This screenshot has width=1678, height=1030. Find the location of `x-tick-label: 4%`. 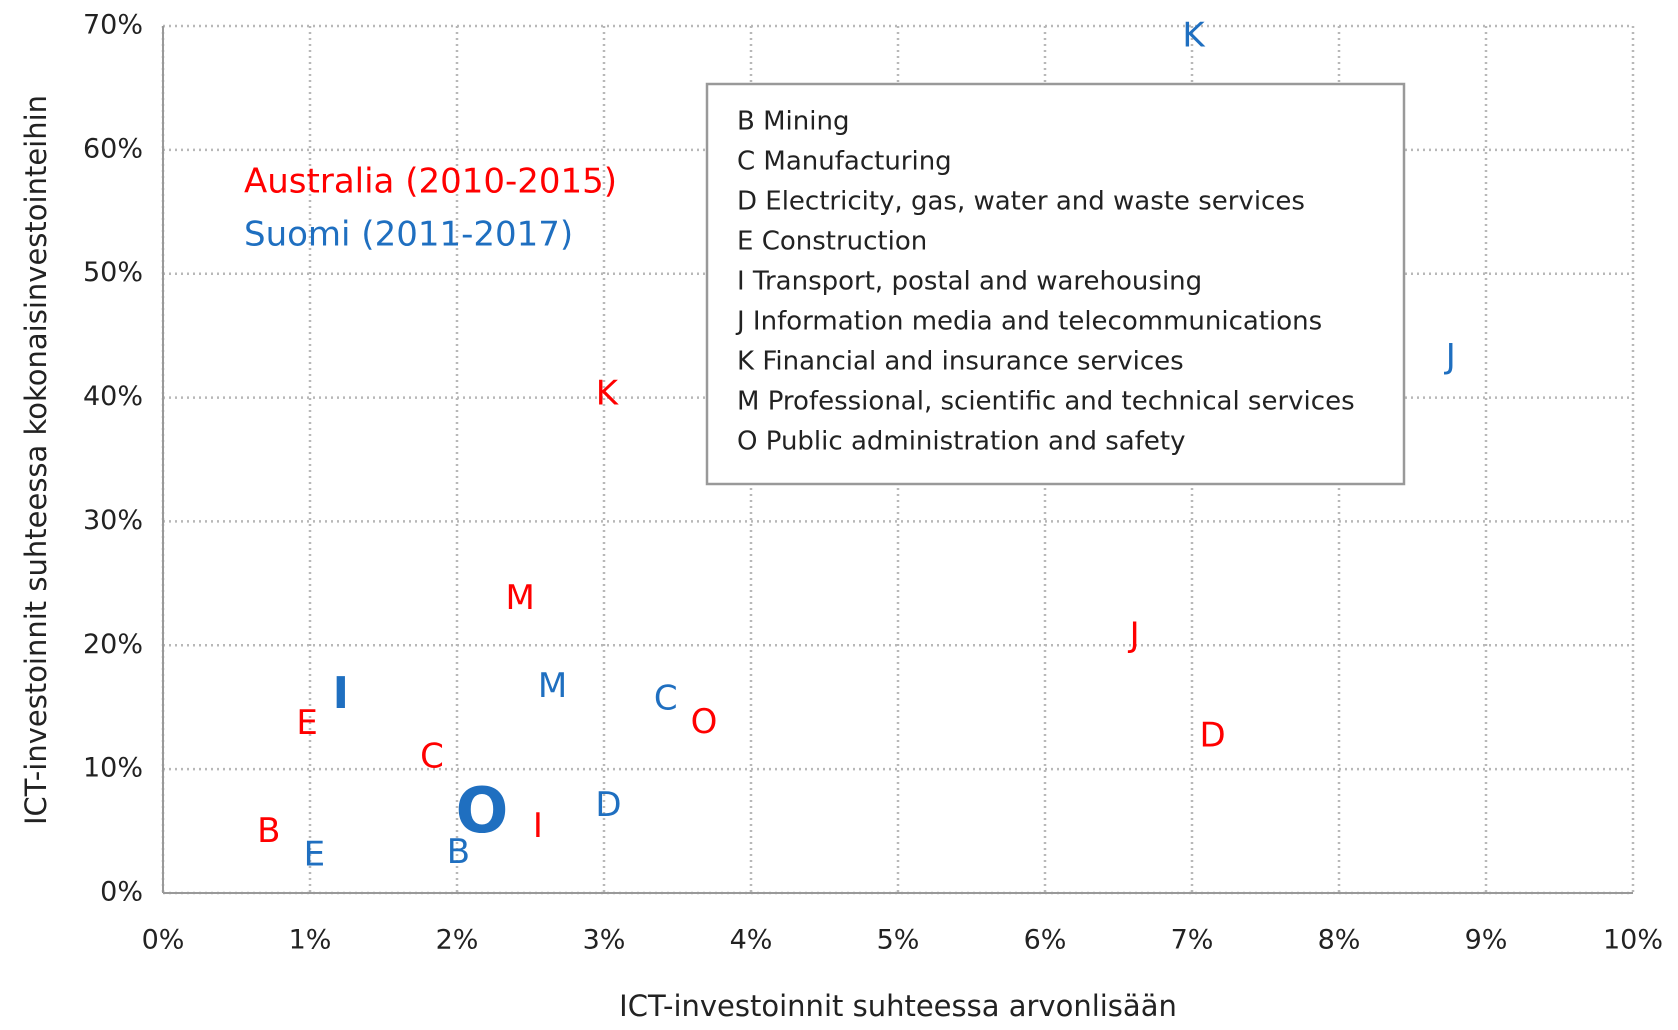

x-tick-label: 4% is located at coordinates (751, 940).